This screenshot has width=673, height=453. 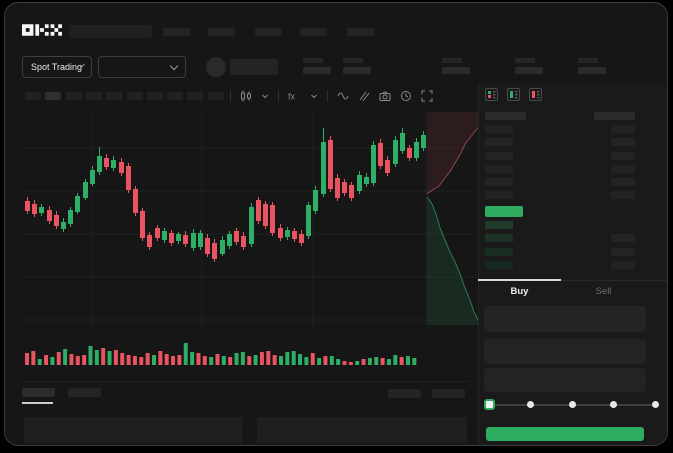 I want to click on pair-selector-dropdown, so click(x=142, y=67).